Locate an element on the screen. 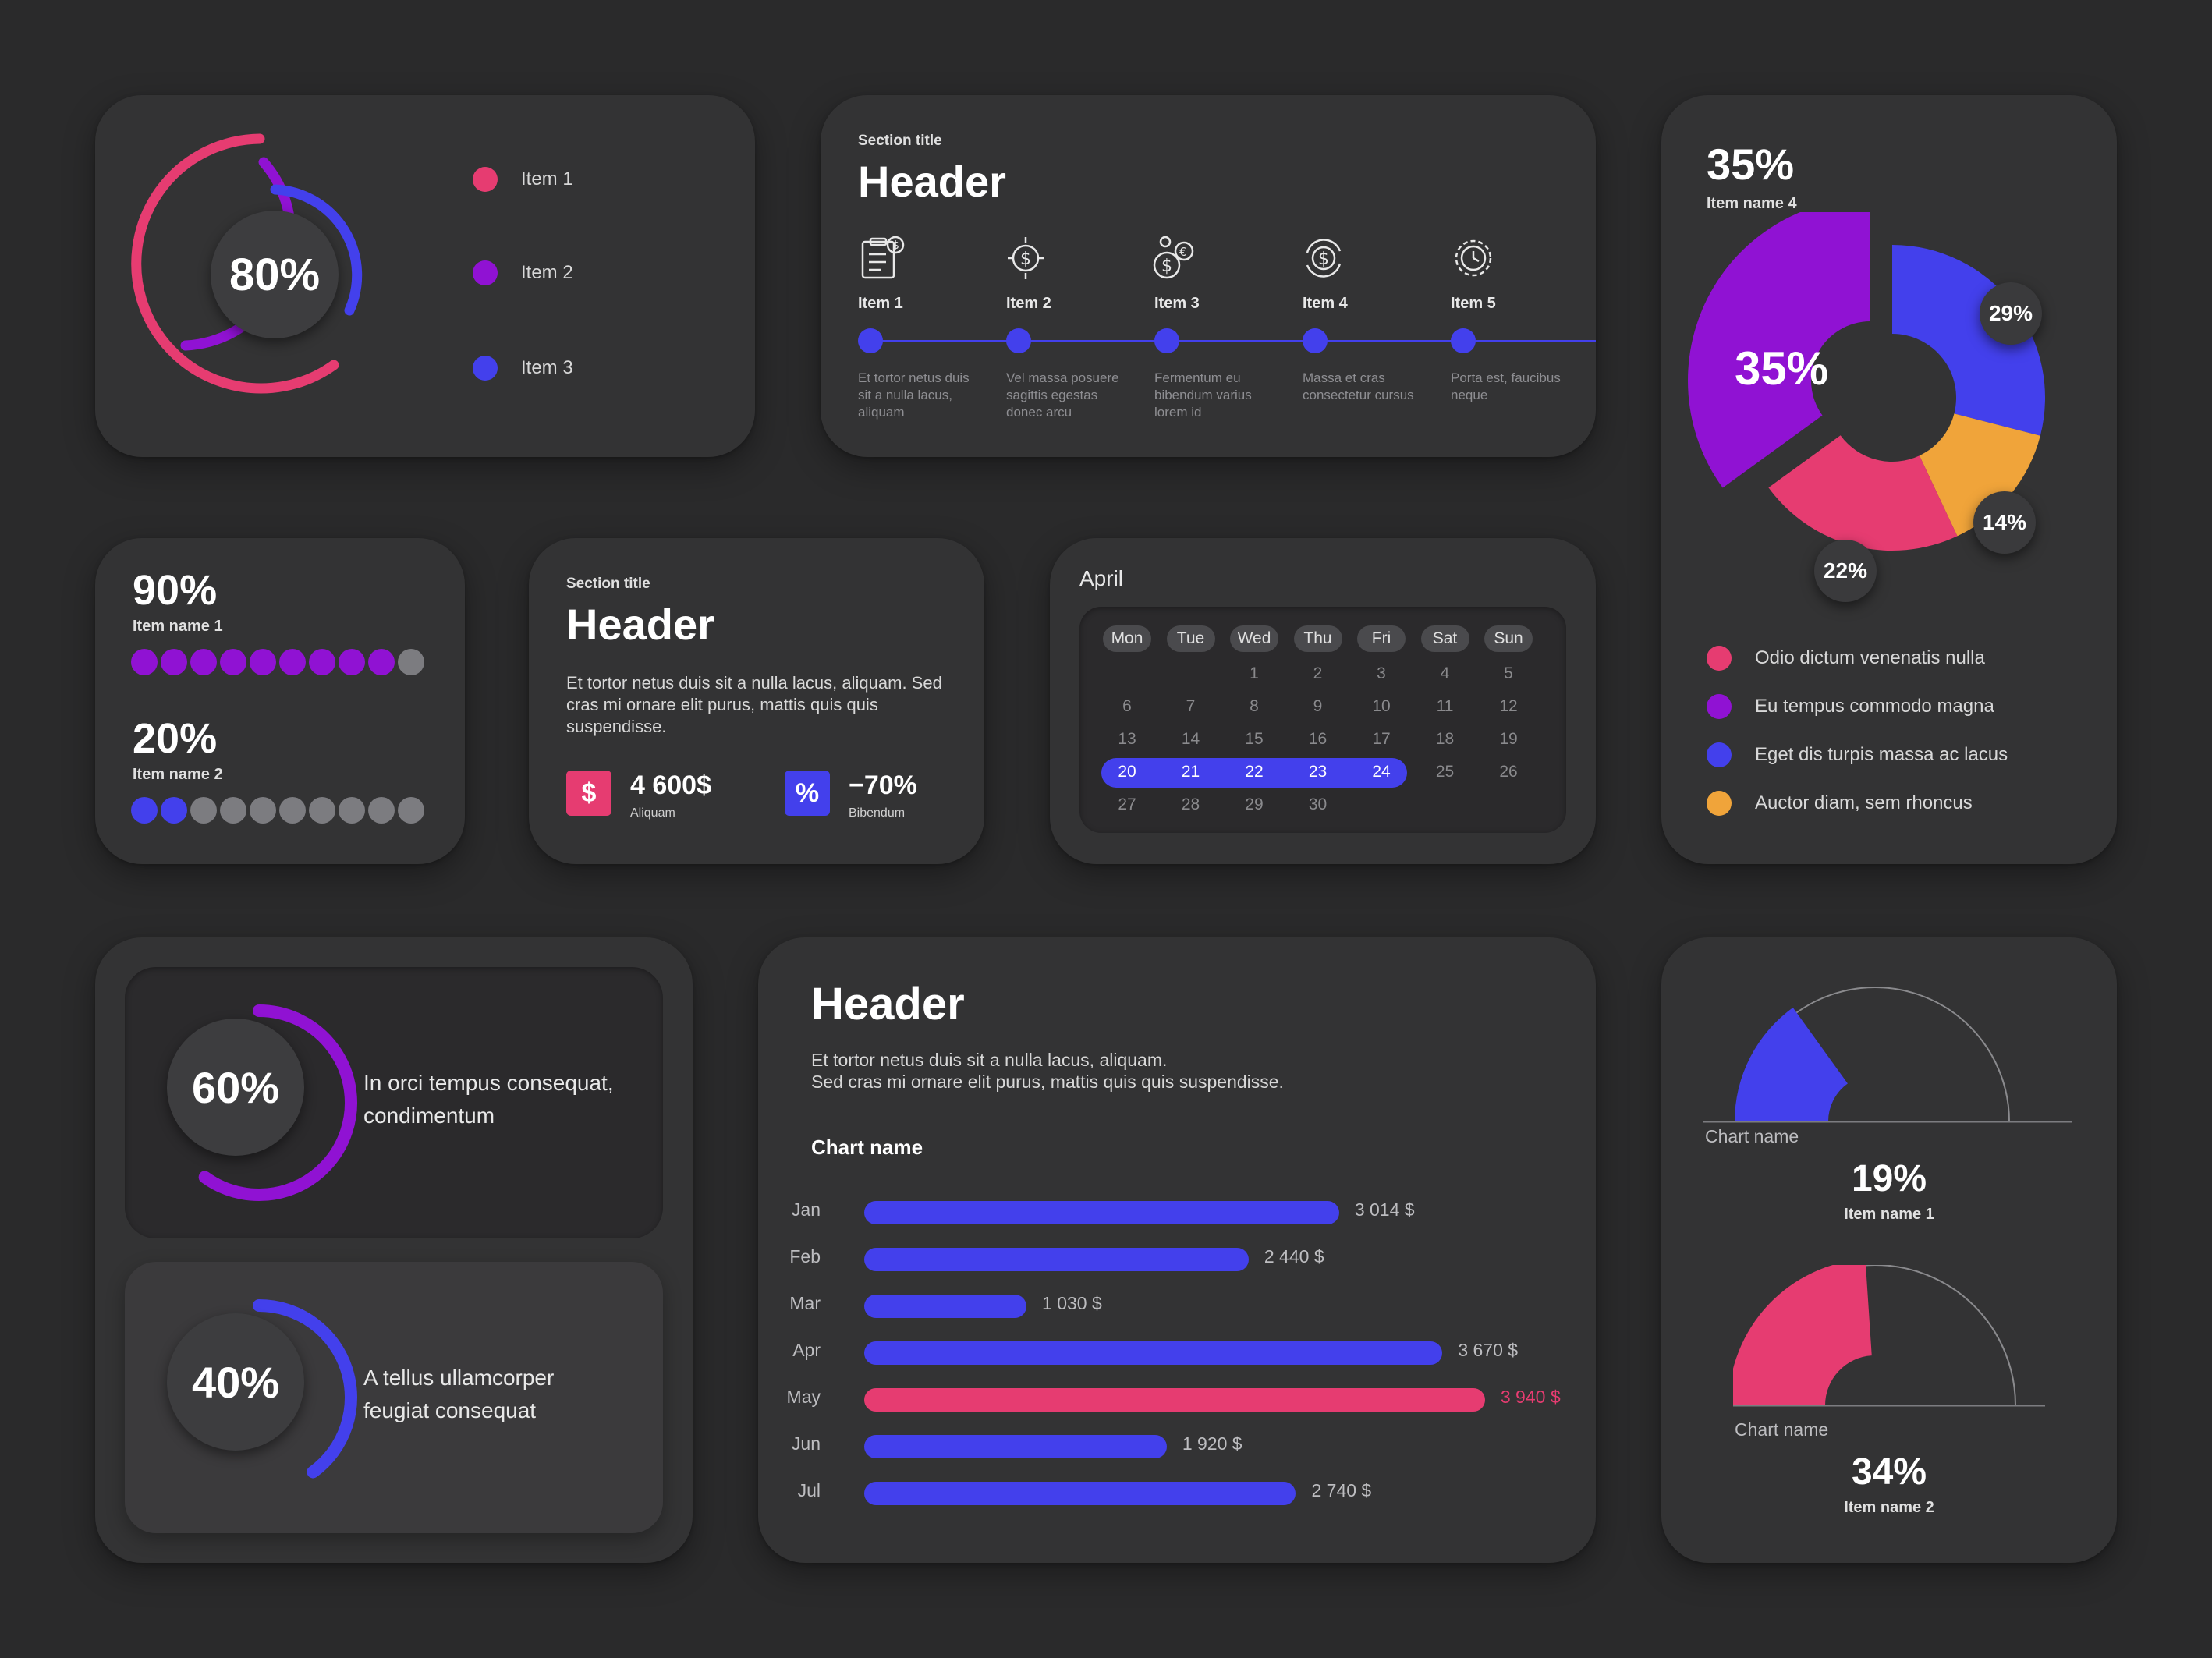  donut-legend-label-3: Eget dis turpis massa ac lacus is located at coordinates (1881, 754).